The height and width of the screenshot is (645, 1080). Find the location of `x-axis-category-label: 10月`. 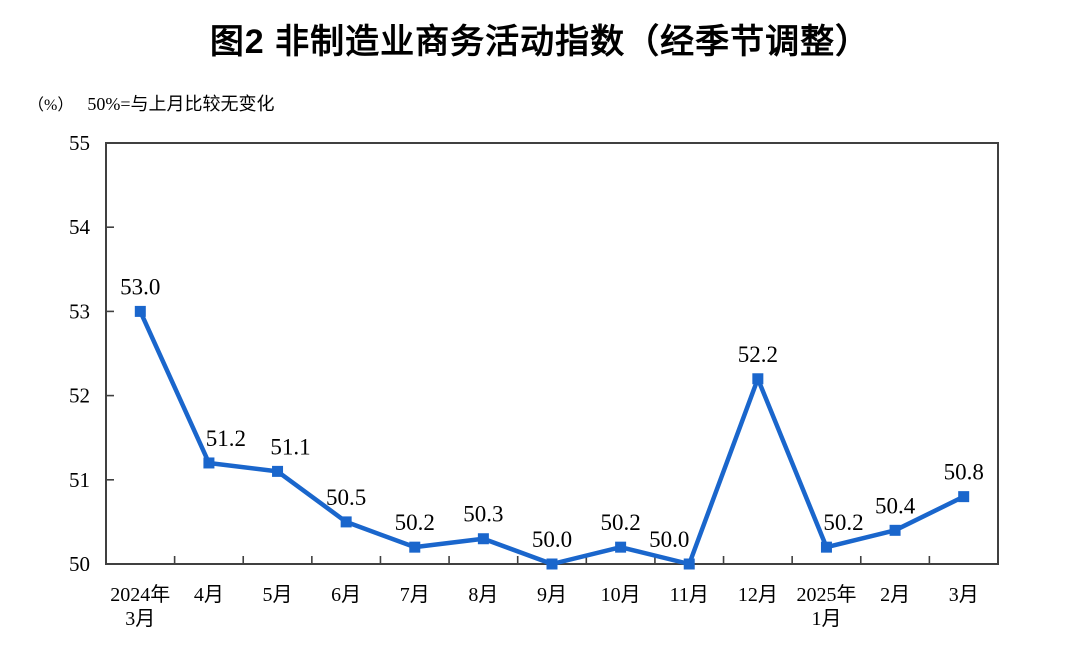

x-axis-category-label: 10月 is located at coordinates (621, 595).